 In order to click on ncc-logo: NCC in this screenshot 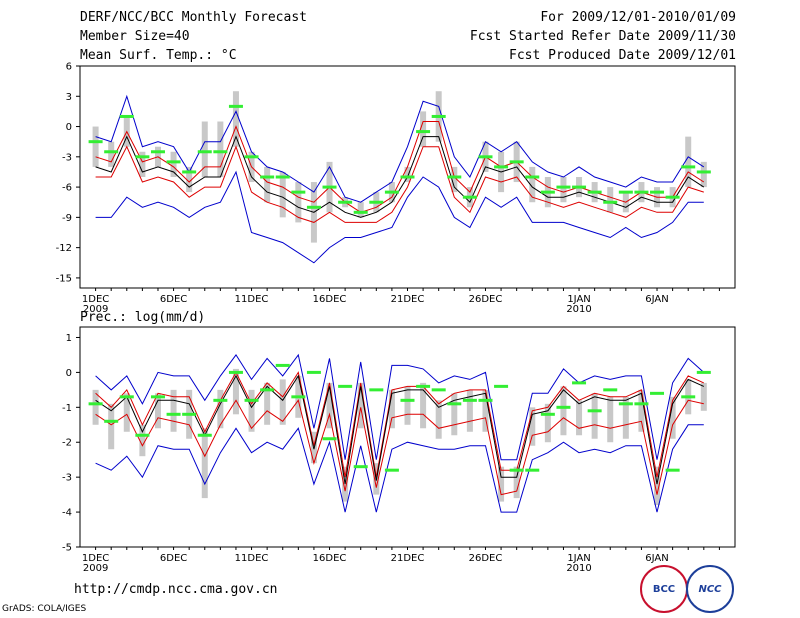, I will do `click(710, 589)`.